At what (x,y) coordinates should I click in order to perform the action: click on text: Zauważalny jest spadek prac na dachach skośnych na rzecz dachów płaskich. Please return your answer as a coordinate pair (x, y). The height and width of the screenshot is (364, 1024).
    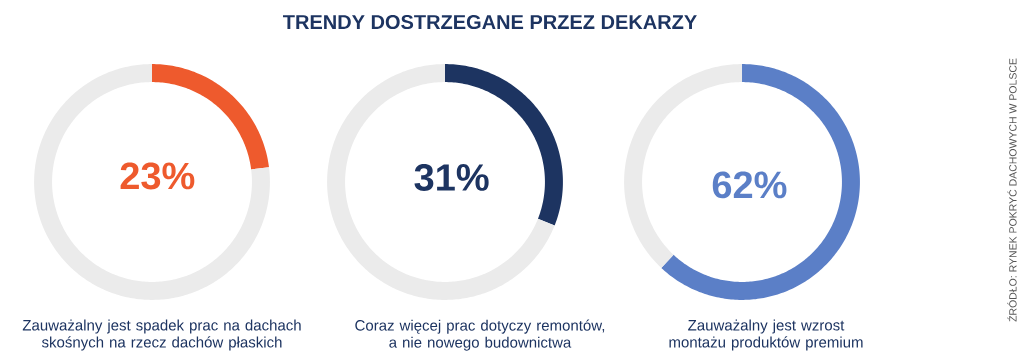
    Looking at the image, I should click on (161, 335).